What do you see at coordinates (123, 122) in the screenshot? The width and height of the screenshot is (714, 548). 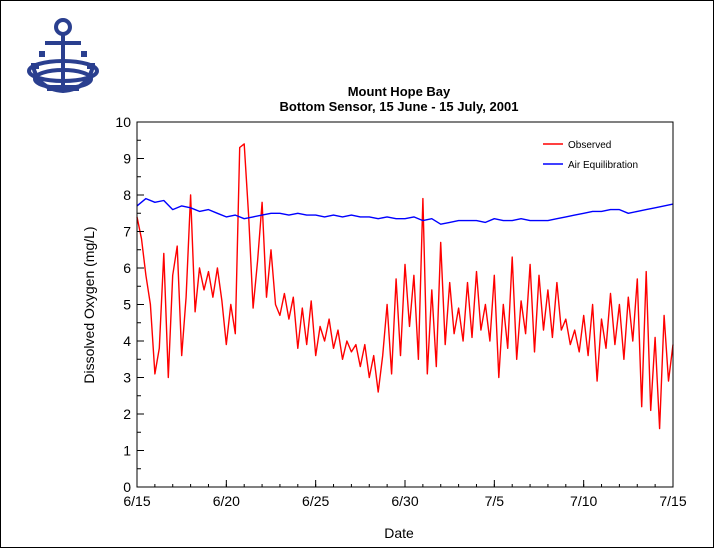 I see `y-tick-label: 10` at bounding box center [123, 122].